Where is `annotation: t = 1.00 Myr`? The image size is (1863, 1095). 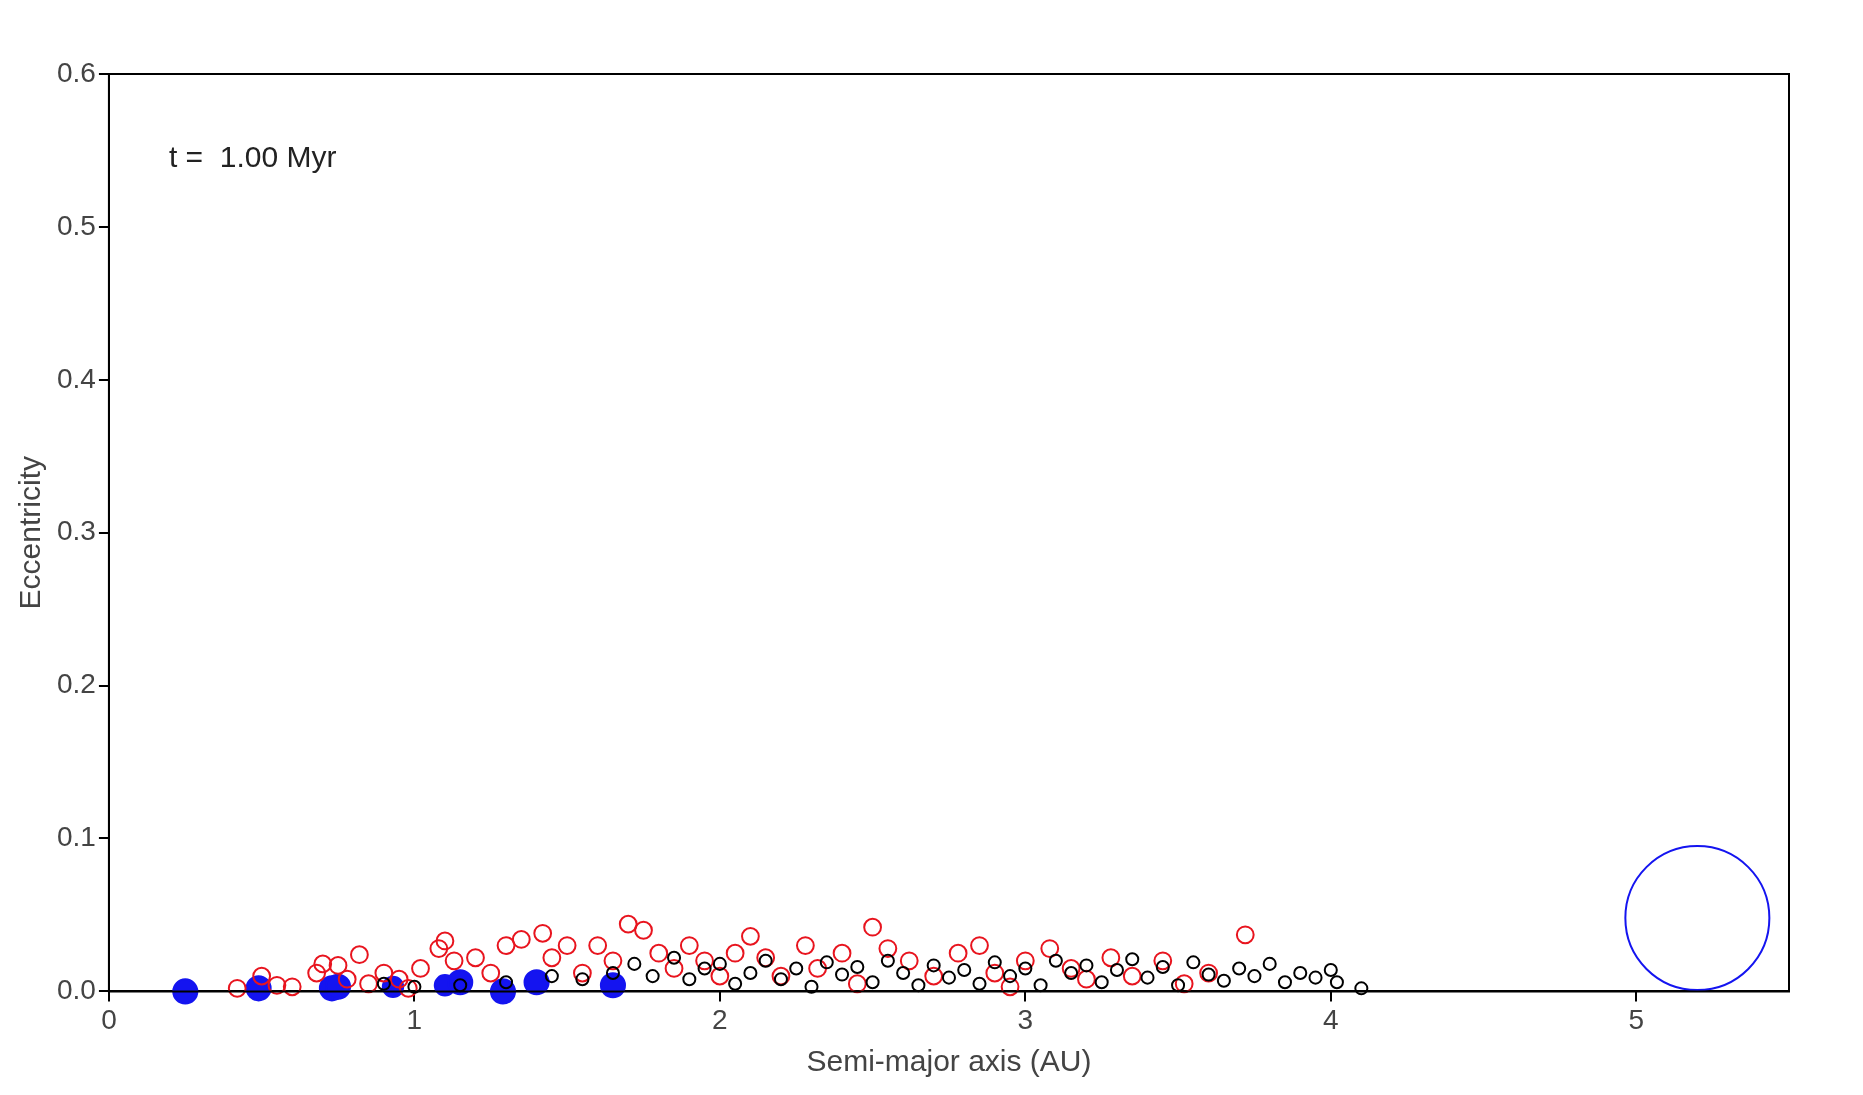
annotation: t = 1.00 Myr is located at coordinates (252, 157).